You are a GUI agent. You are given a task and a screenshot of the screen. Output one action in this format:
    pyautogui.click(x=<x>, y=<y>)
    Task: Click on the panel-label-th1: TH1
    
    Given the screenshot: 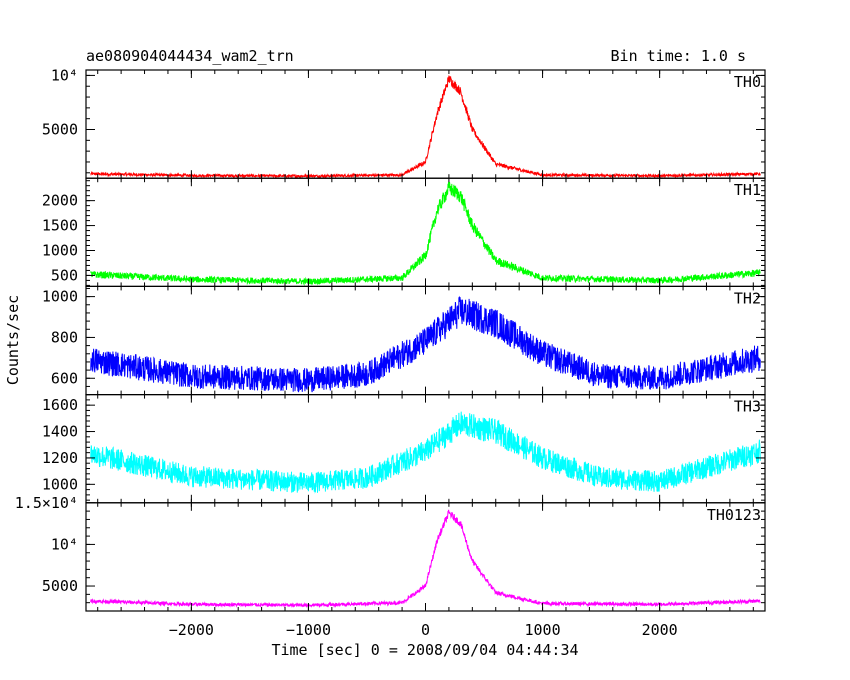 What is the action you would take?
    pyautogui.click(x=747, y=190)
    